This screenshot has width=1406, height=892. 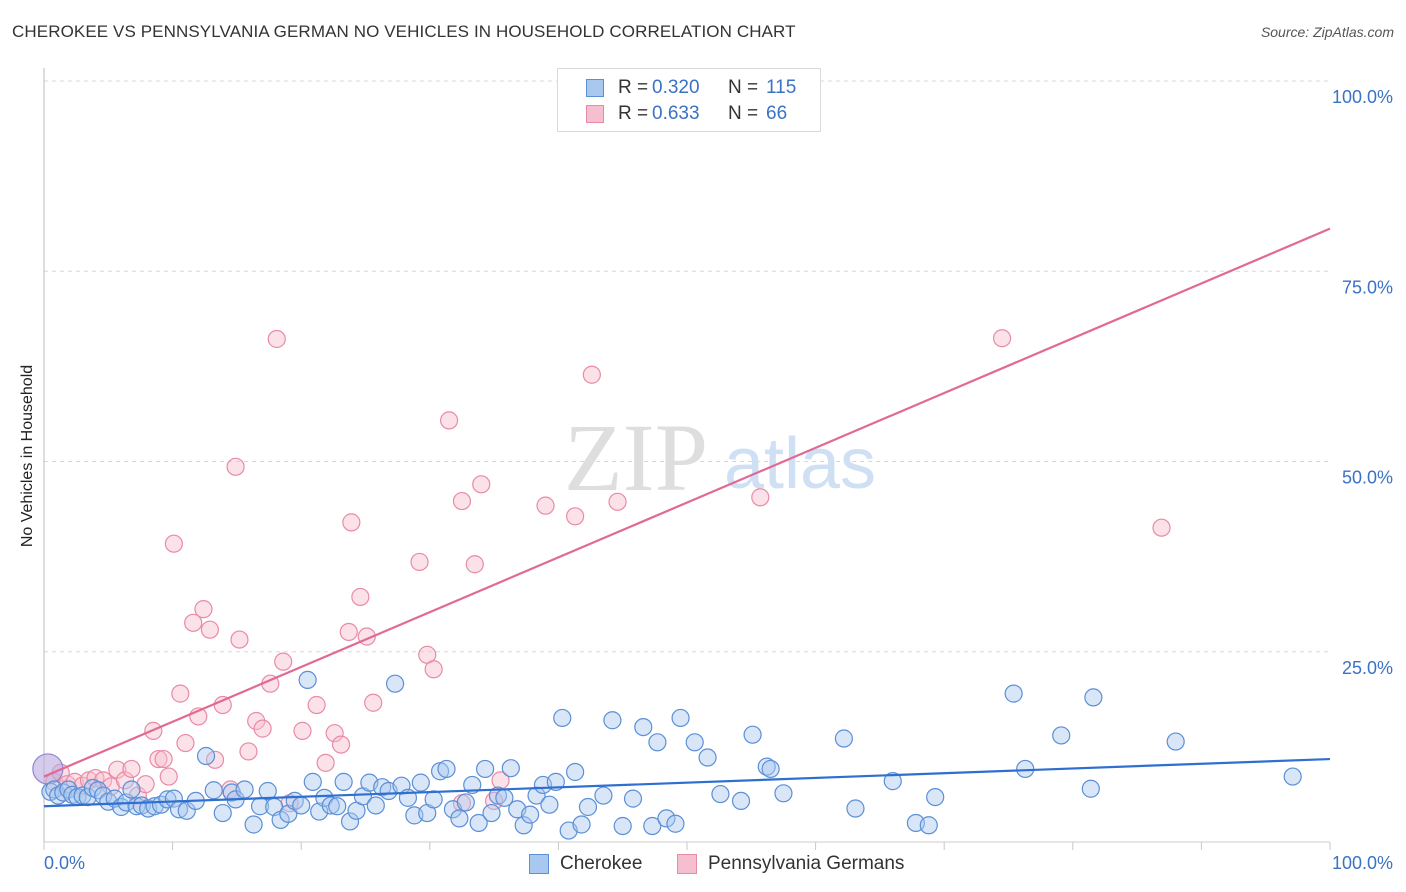 I want to click on watermark-atlas: atlas, so click(x=800, y=464).